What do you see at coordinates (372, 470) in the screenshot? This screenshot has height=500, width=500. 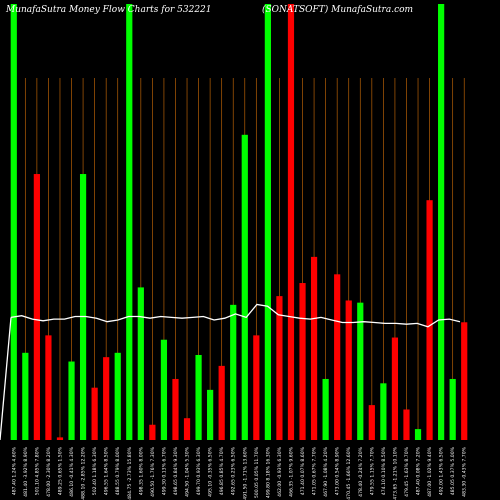 I see `x-tick-label: 479.55 1.15% 7.70%` at bounding box center [372, 470].